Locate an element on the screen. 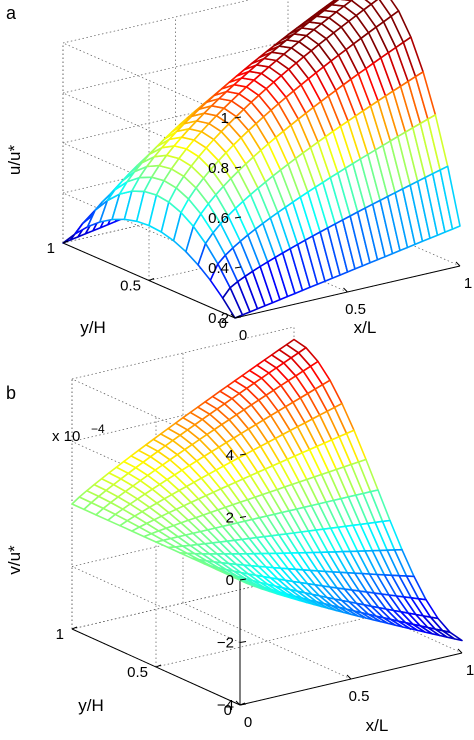  z-tick-label: −4 is located at coordinates (225, 705).